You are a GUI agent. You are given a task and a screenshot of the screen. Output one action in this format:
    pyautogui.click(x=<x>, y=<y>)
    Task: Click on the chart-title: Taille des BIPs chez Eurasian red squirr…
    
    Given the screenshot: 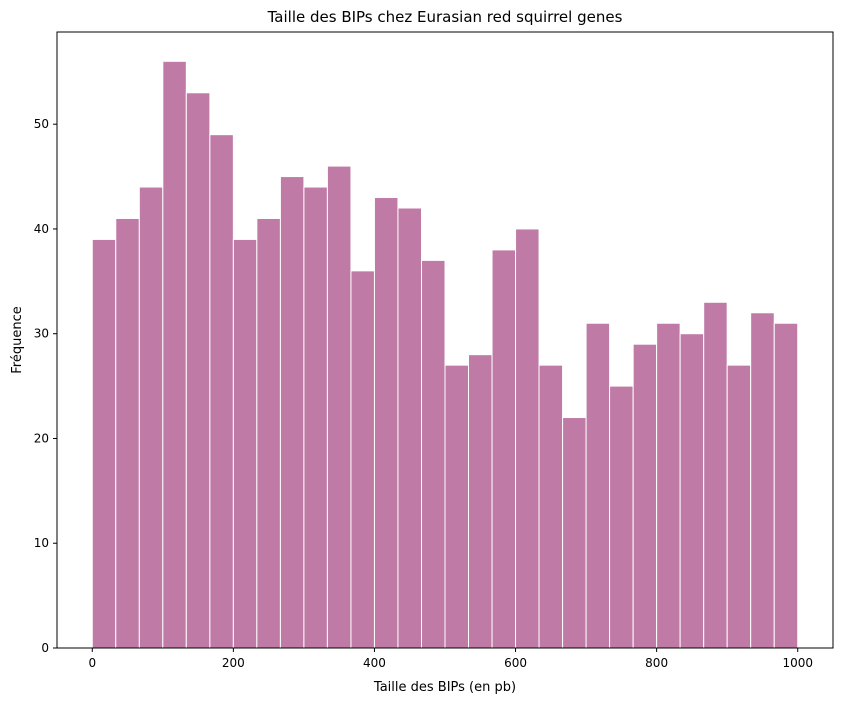 What is the action you would take?
    pyautogui.click(x=445, y=17)
    